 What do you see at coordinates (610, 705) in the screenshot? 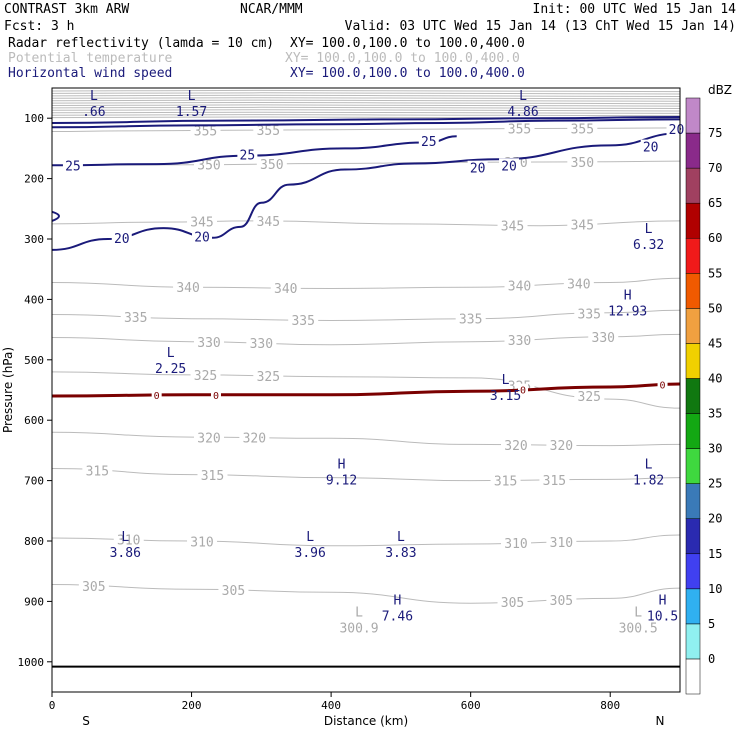
I see `x-tick-label: 800` at bounding box center [610, 705].